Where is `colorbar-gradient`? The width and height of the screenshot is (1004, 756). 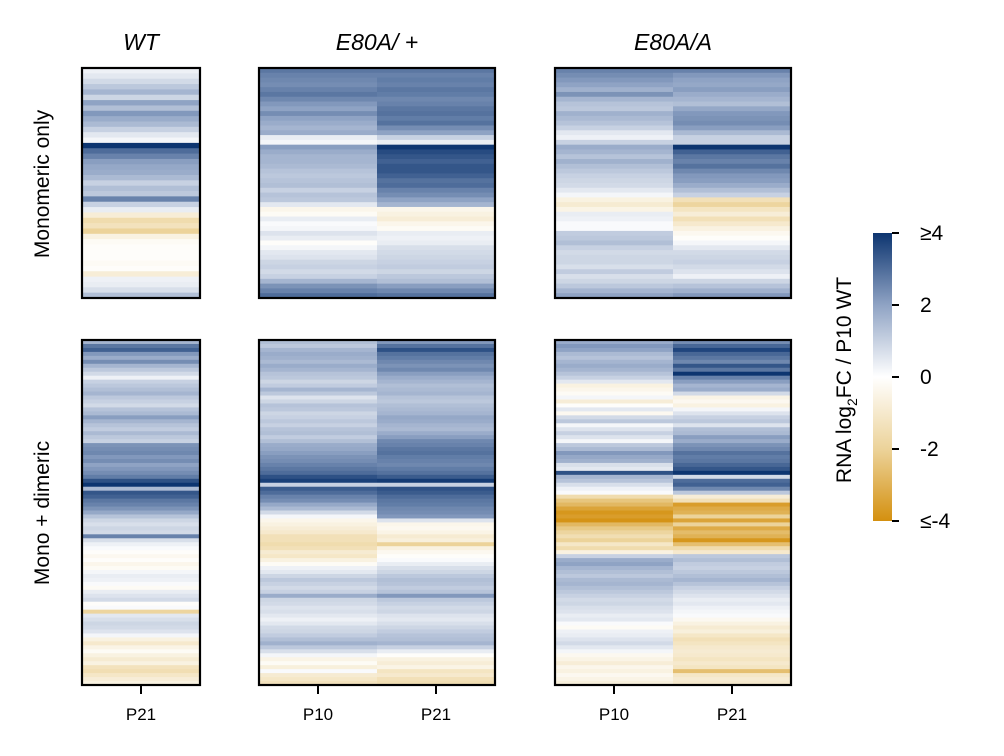
colorbar-gradient is located at coordinates (882, 377).